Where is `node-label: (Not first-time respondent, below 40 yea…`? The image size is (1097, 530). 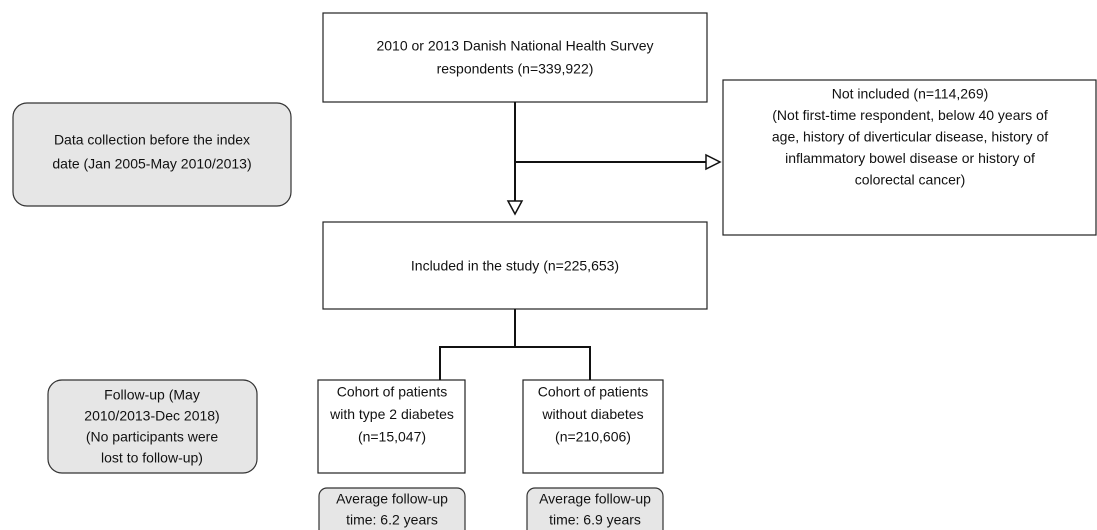 node-label: (Not first-time respondent, below 40 yea… is located at coordinates (910, 115).